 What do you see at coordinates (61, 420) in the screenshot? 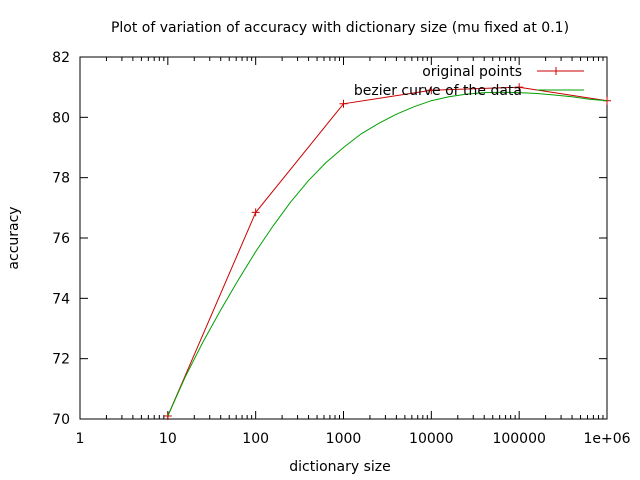
I see `y-tick-label: 70` at bounding box center [61, 420].